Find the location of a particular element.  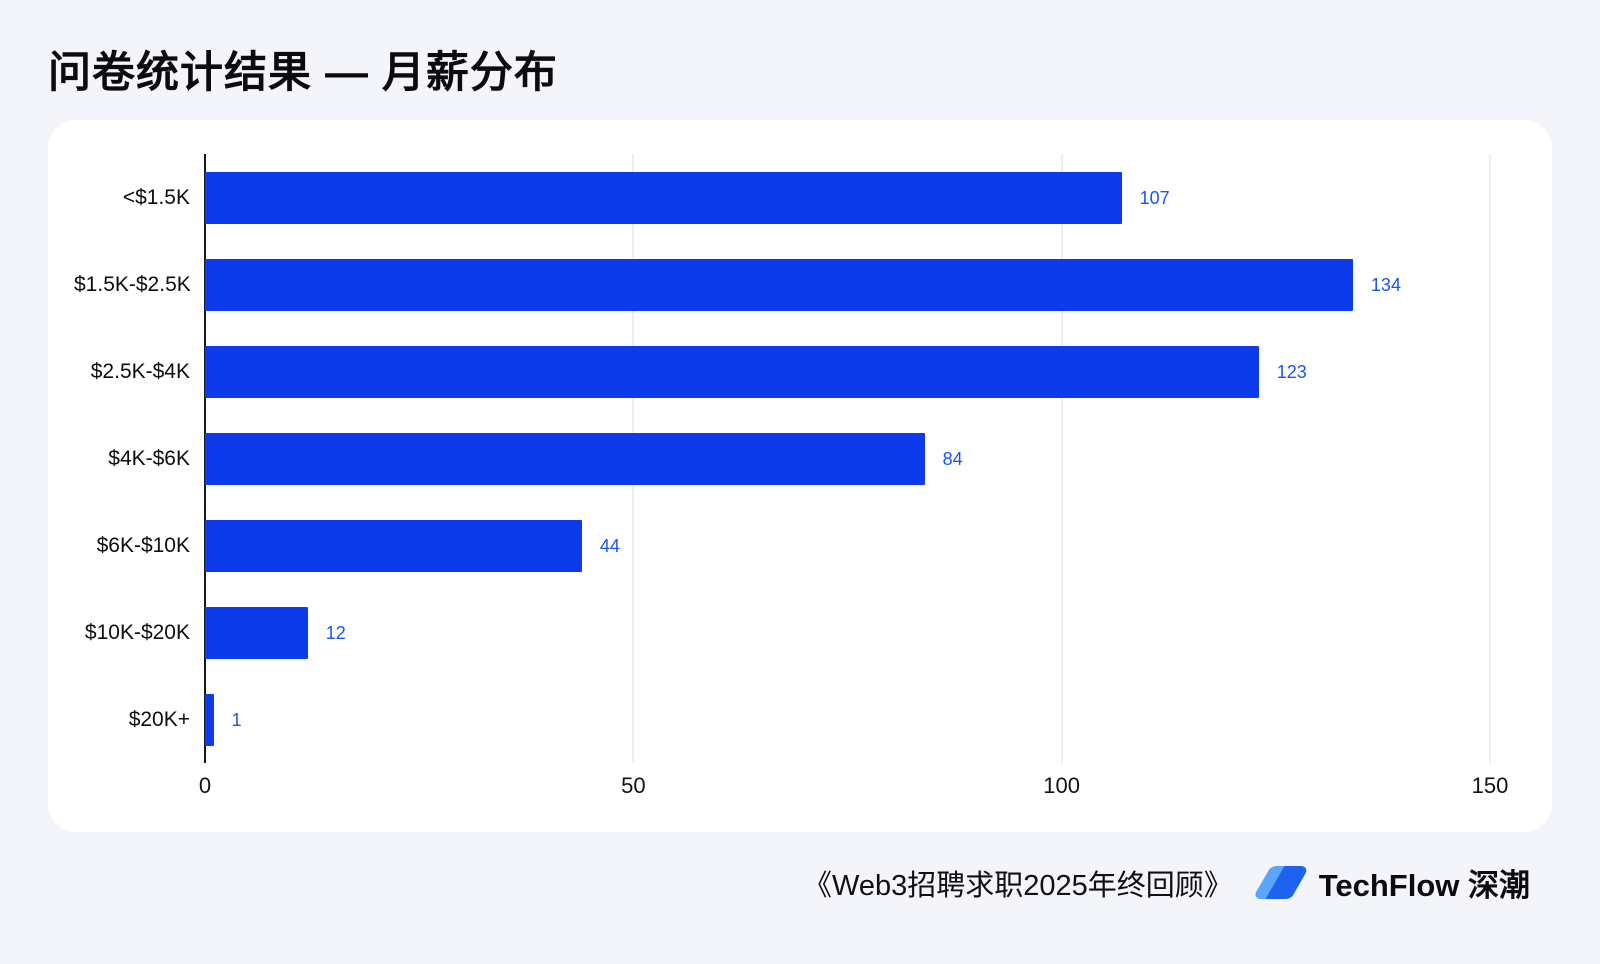

category-label: $6K-$10K is located at coordinates (143, 545).